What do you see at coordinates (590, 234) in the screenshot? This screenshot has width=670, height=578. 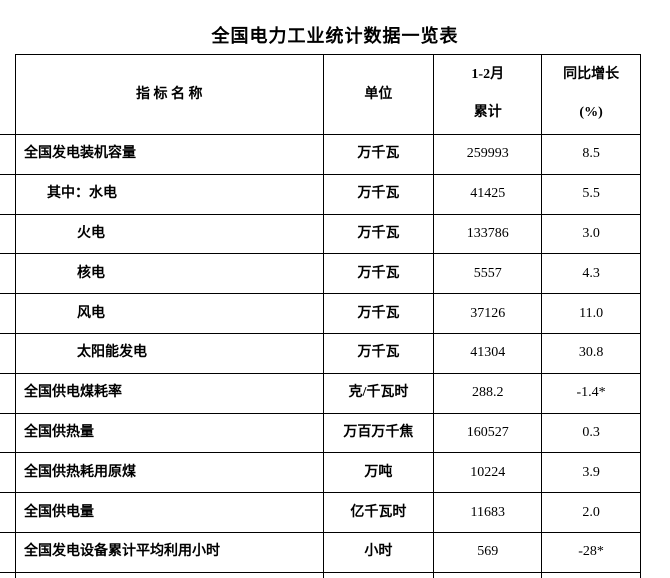 I see `growth-cell: 3.0` at bounding box center [590, 234].